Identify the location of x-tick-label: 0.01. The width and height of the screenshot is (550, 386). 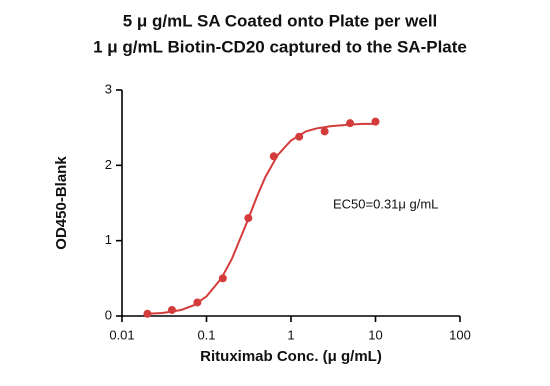
(121, 334).